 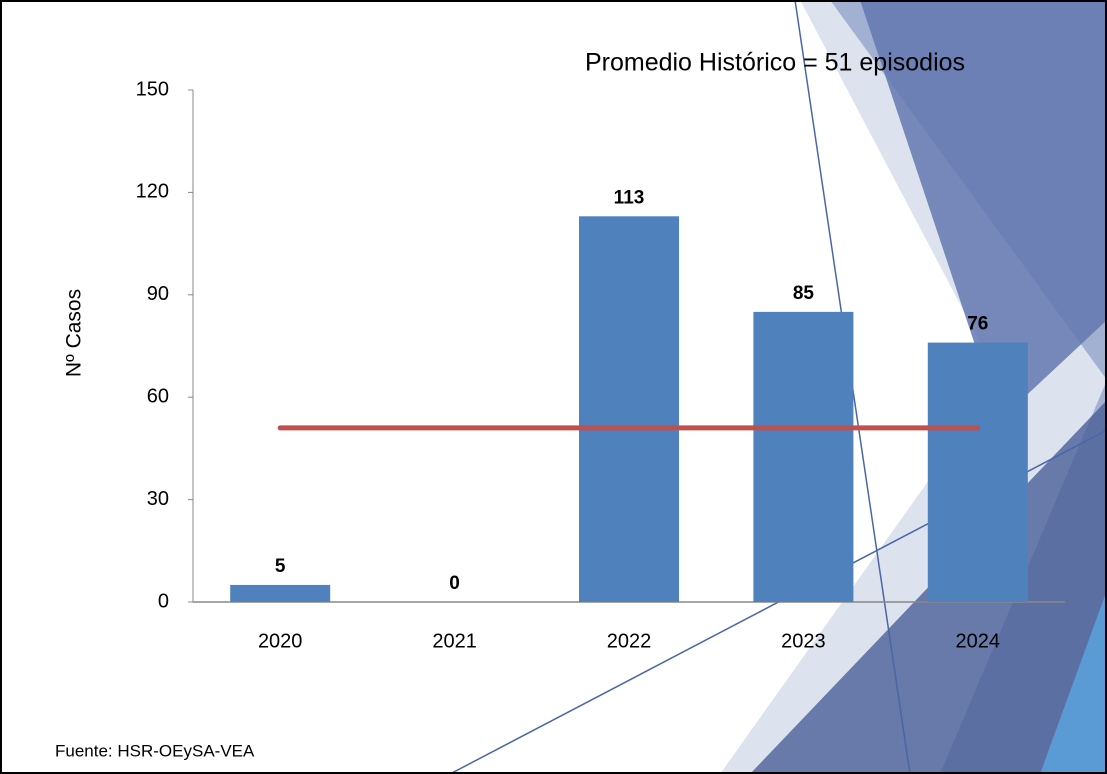 I want to click on value-label: 113, so click(x=629, y=197).